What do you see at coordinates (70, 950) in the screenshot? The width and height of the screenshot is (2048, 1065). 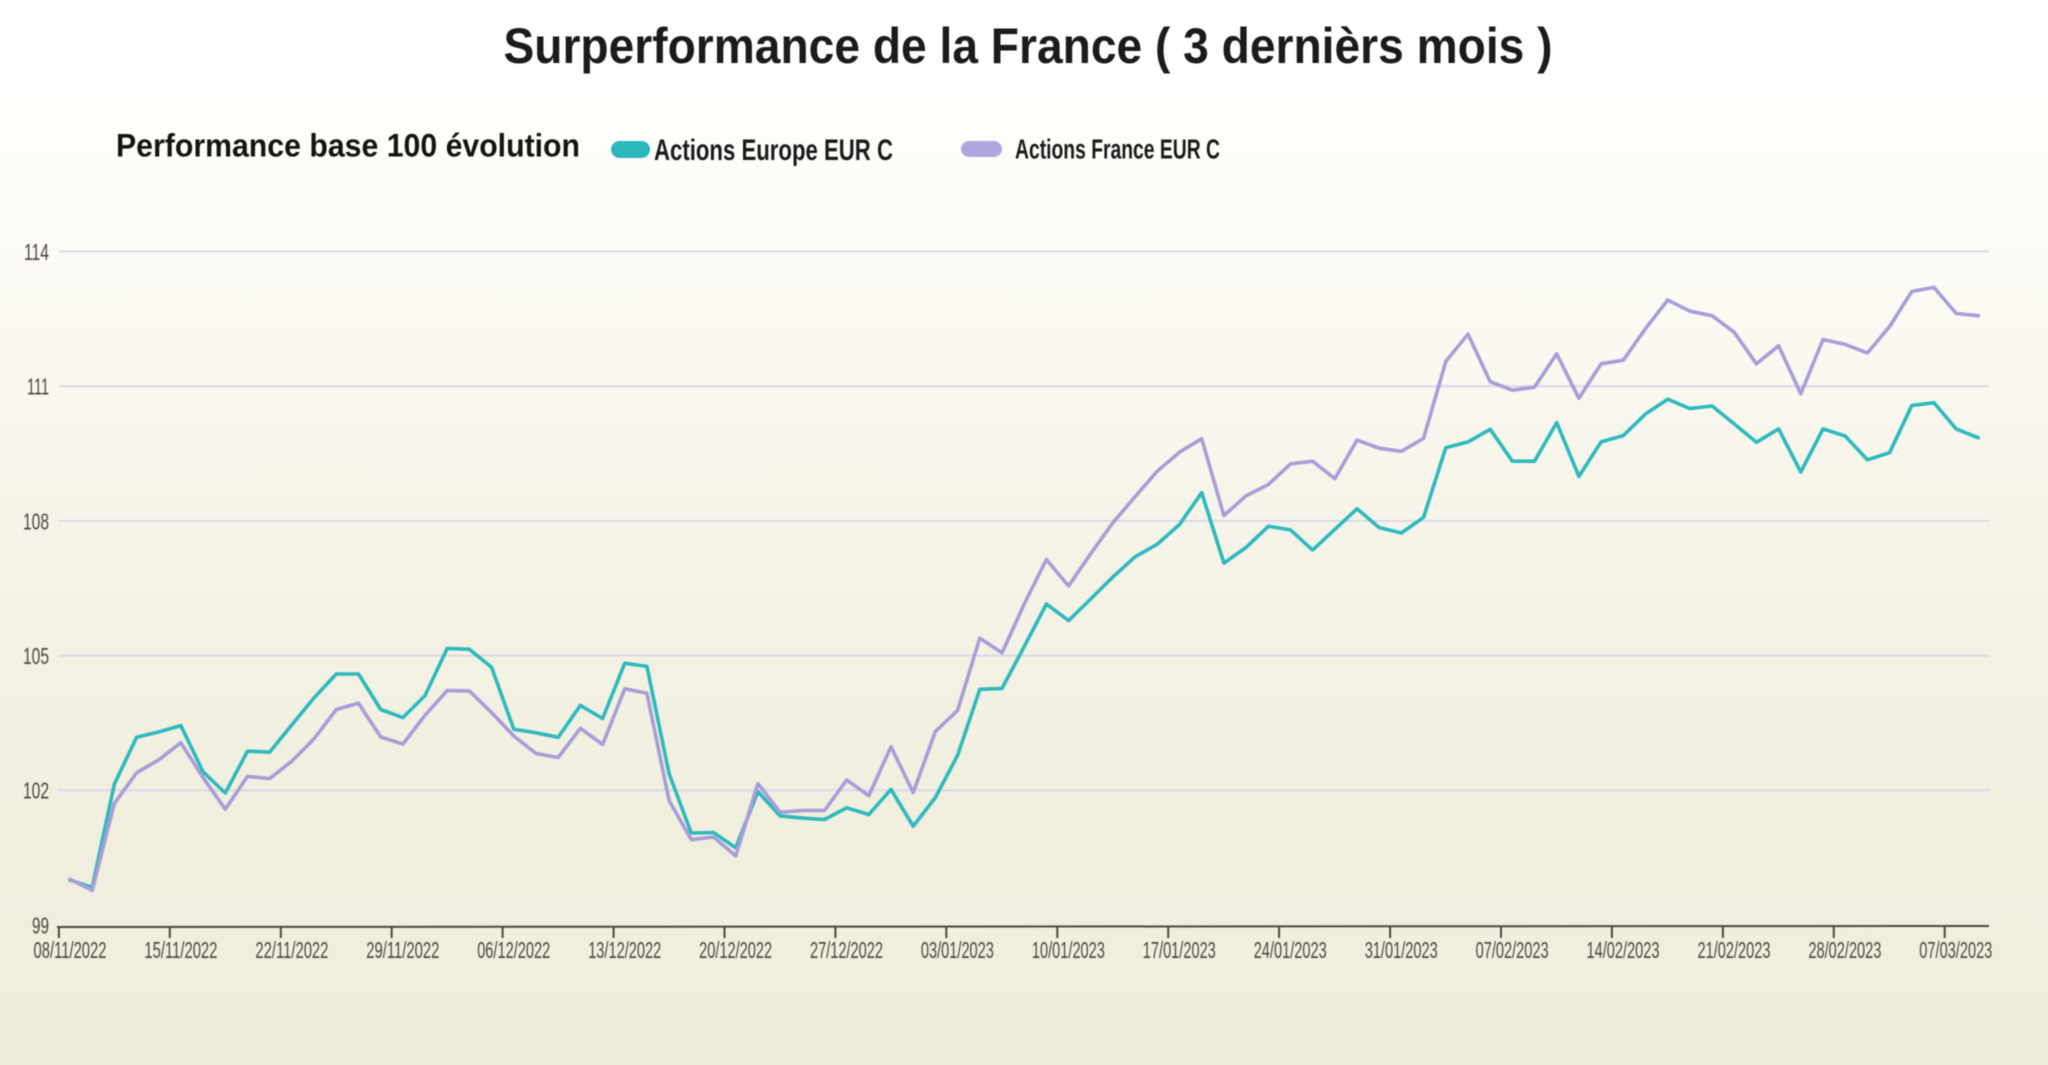 I see `svg-text: 08/11/2022` at bounding box center [70, 950].